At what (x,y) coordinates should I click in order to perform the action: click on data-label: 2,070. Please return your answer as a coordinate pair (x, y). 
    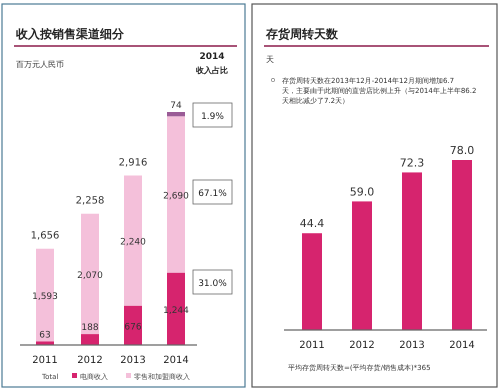
    Looking at the image, I should click on (90, 275).